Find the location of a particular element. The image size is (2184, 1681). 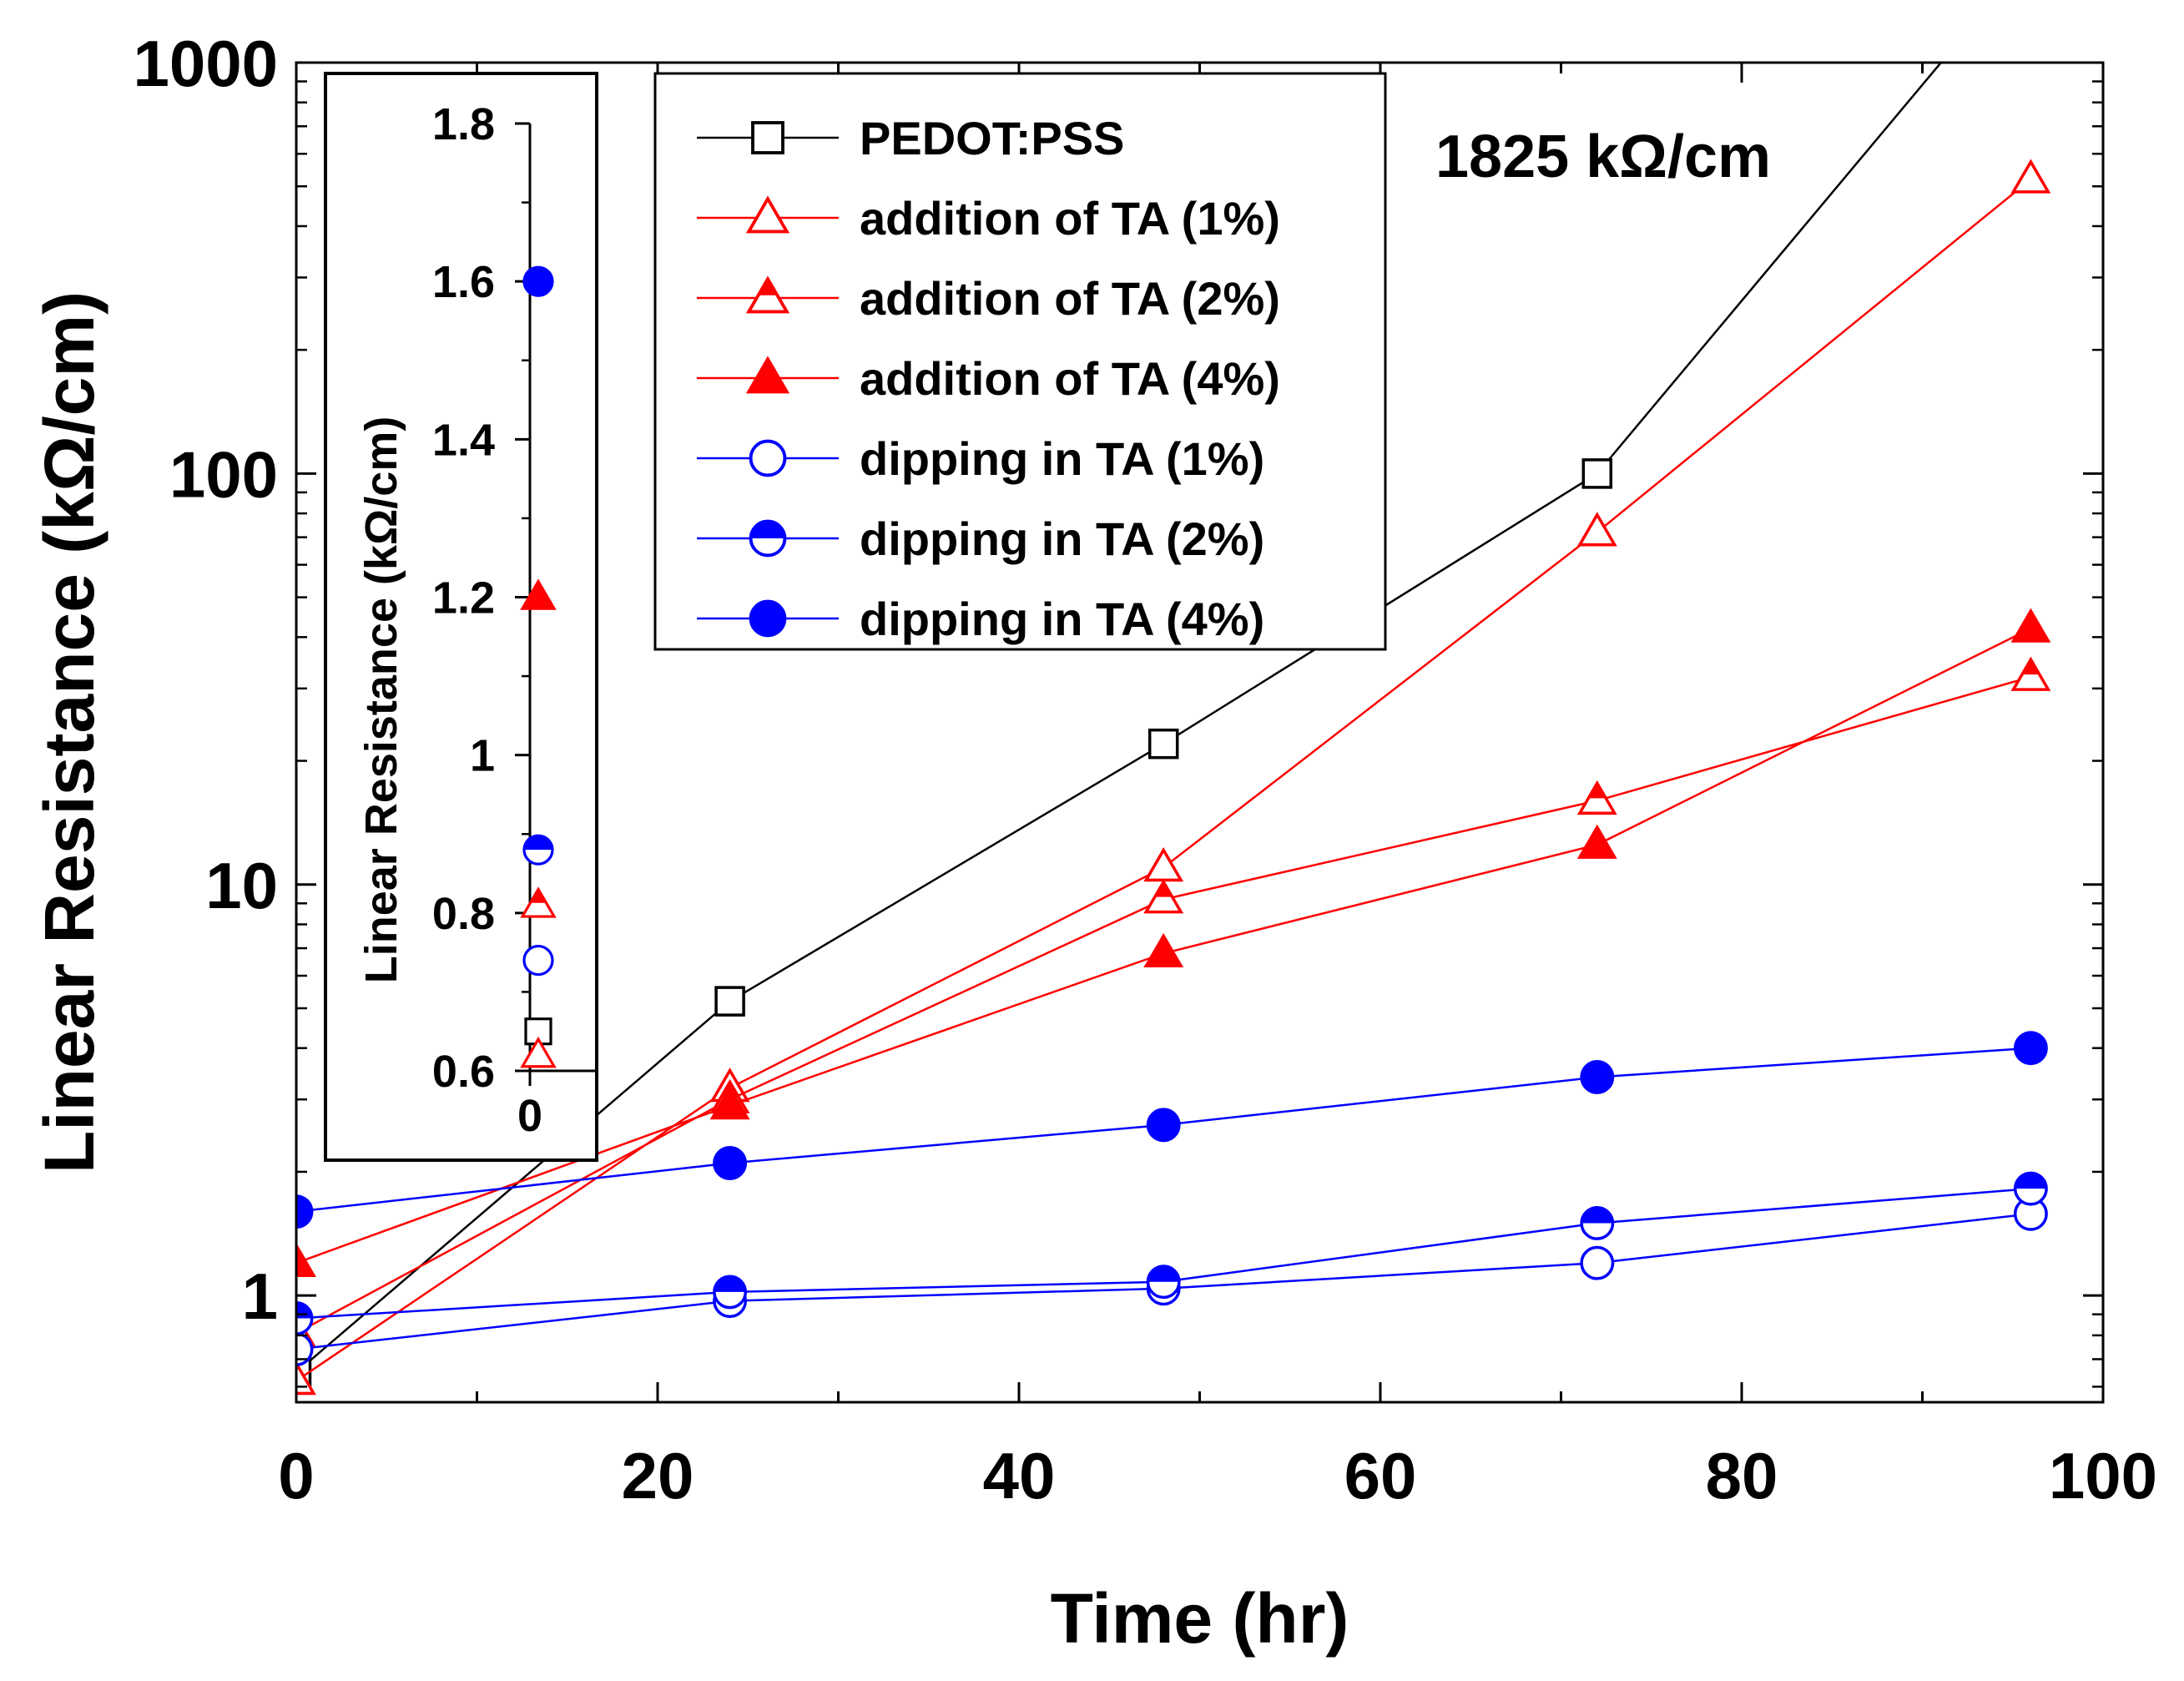

legend-item-7: dipping in TA (4%) is located at coordinates (980, 619).